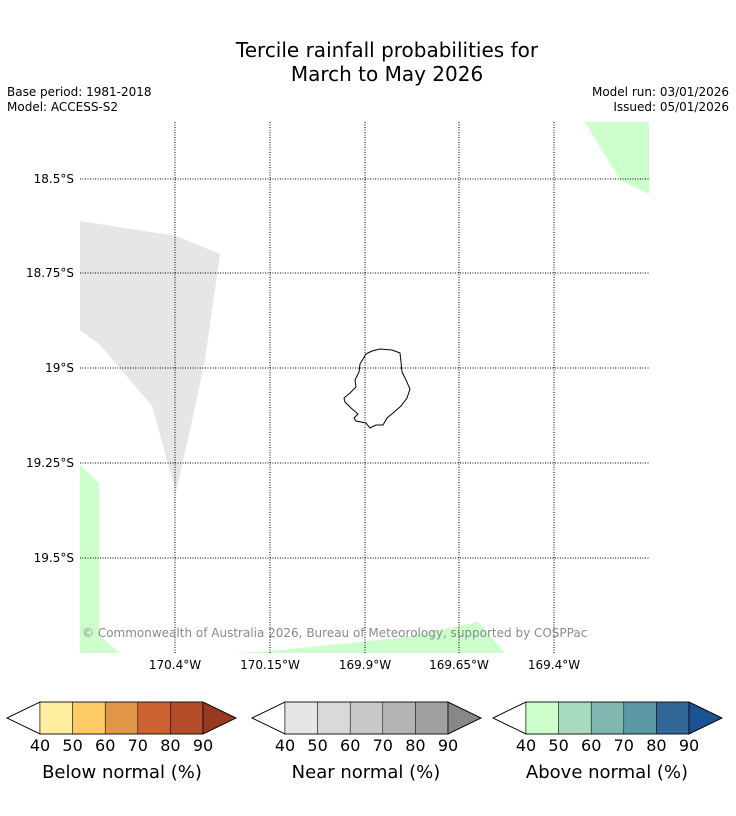 The image size is (736, 816). Describe the element at coordinates (660, 92) in the screenshot. I see `model-run: Model run: 03/01/2026` at that location.